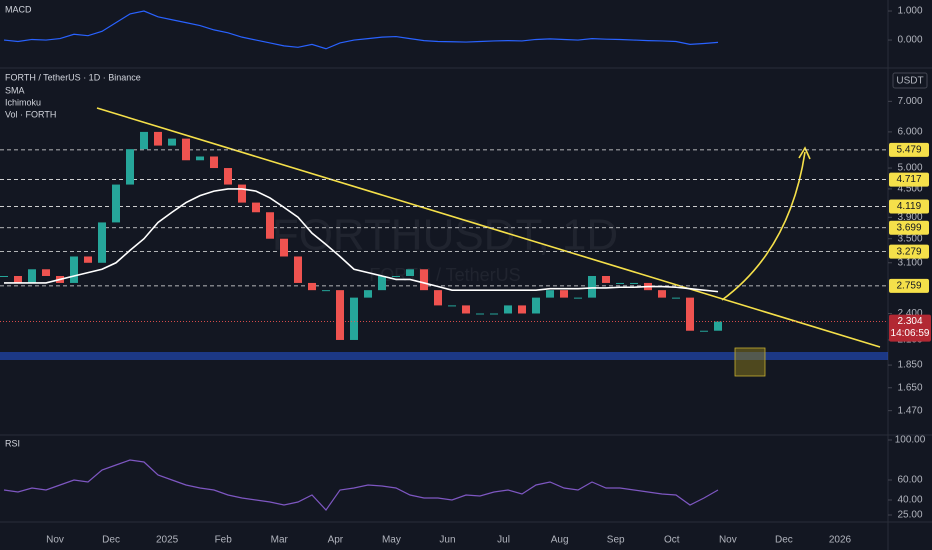  I want to click on level-label: 5.479, so click(908, 150).